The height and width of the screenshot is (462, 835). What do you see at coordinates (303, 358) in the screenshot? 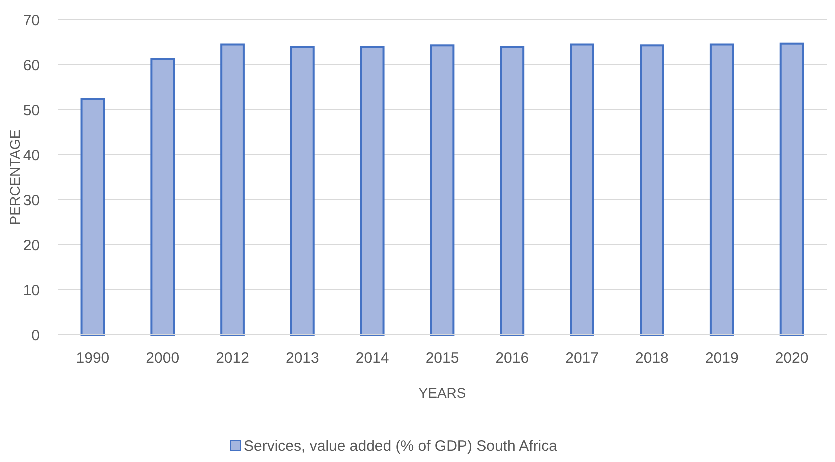
I see `x-tick-label: 2013` at bounding box center [303, 358].